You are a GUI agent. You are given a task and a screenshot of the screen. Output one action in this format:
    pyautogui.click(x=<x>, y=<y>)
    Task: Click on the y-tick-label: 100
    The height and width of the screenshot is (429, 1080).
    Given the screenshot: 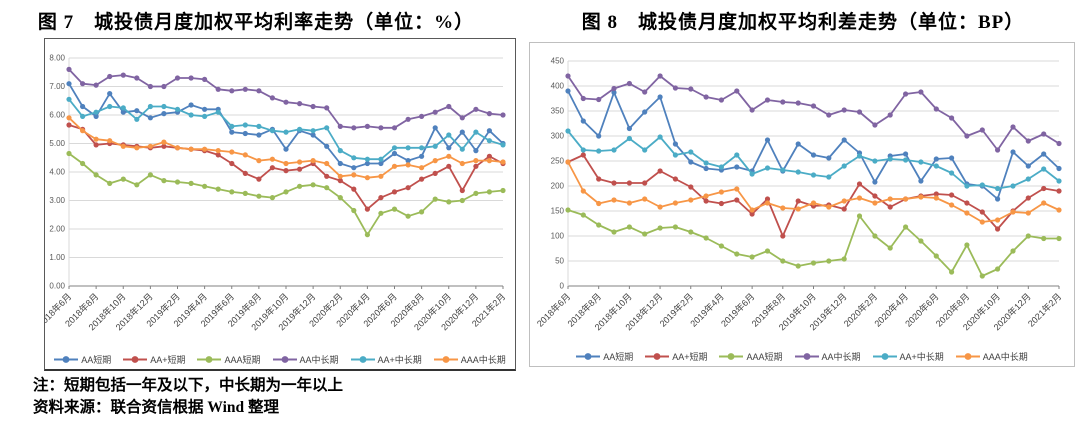 What is the action you would take?
    pyautogui.click(x=558, y=236)
    